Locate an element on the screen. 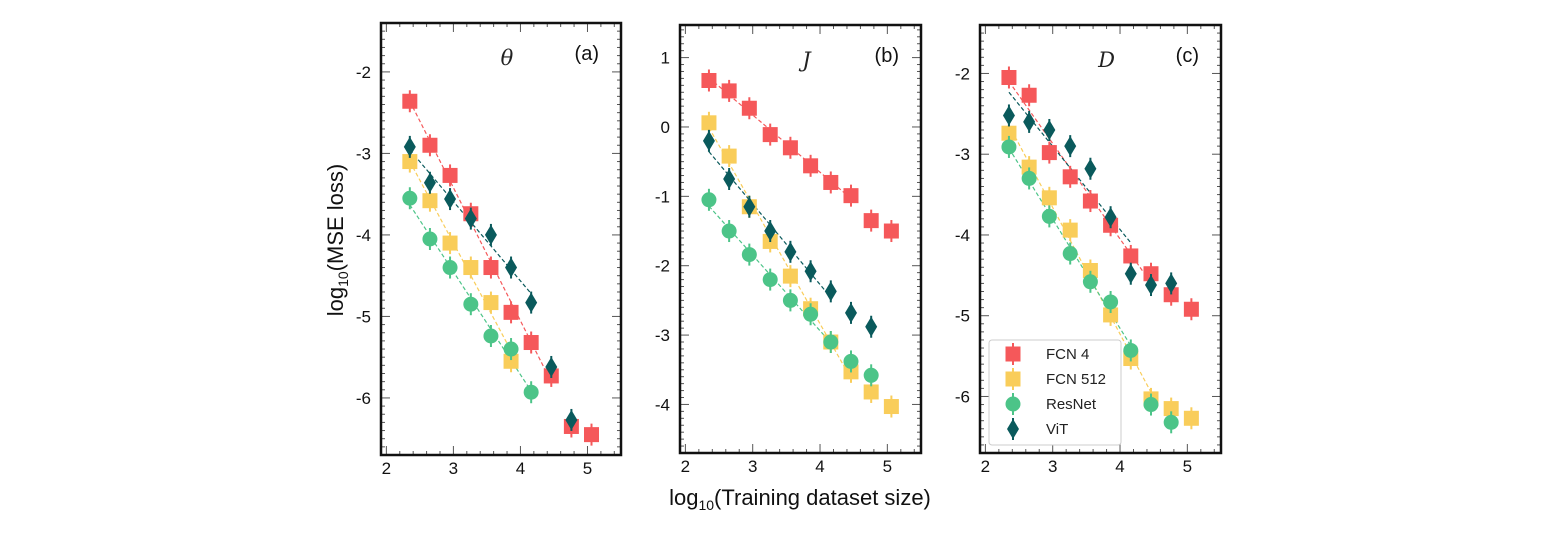 This screenshot has width=1542, height=551. panel-variable: J is located at coordinates (805, 60).